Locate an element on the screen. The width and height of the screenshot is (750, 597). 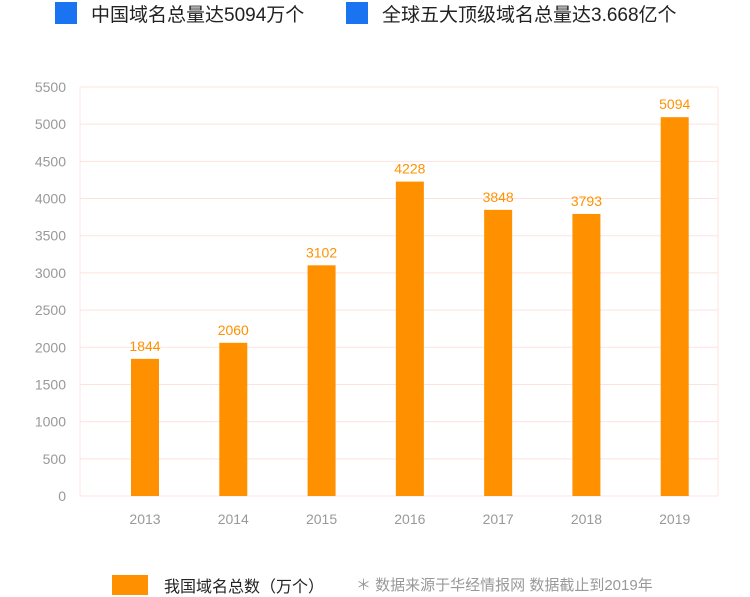
y-tick-label: 1000 is located at coordinates (50, 422).